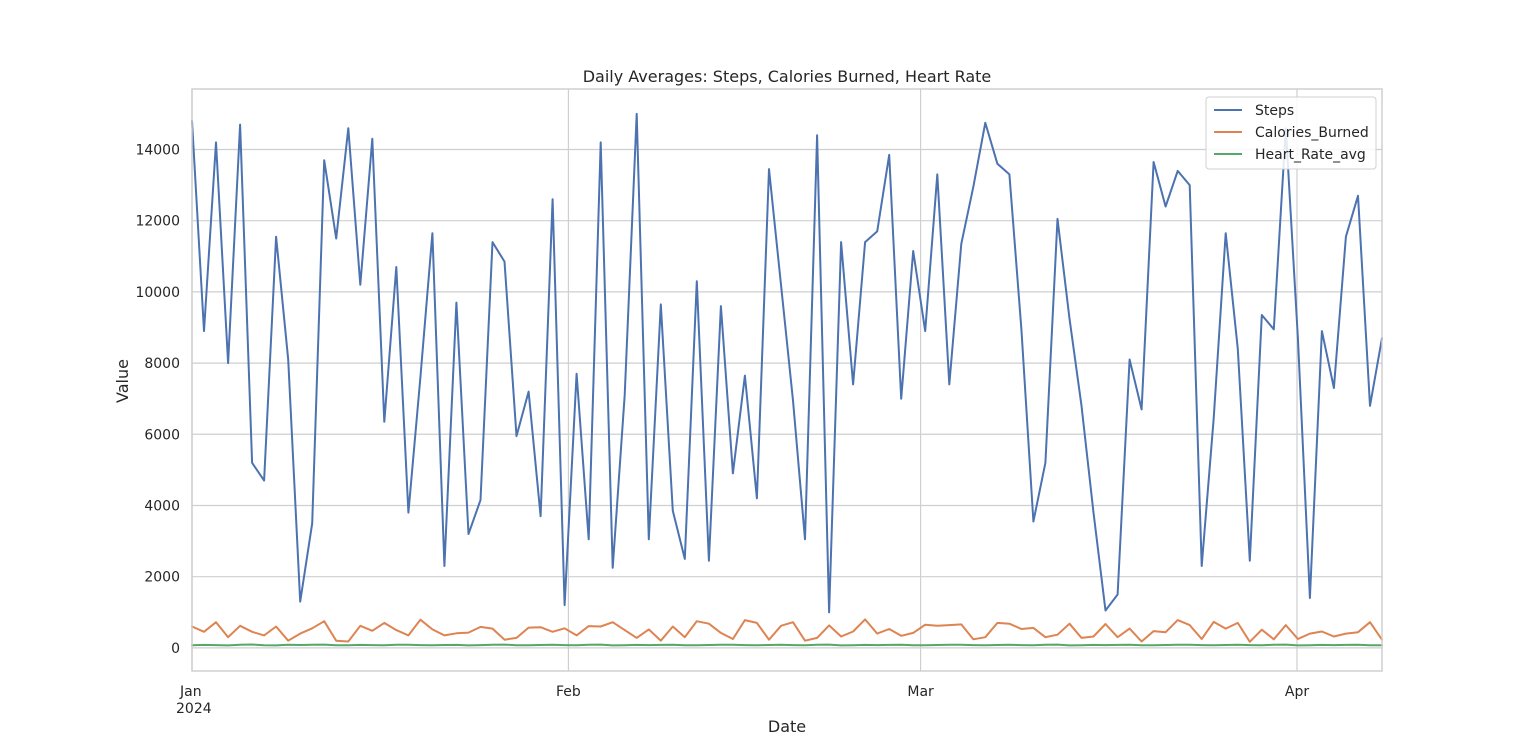 The width and height of the screenshot is (1536, 754). Describe the element at coordinates (162, 435) in the screenshot. I see `y-tick-label: 6000` at that location.